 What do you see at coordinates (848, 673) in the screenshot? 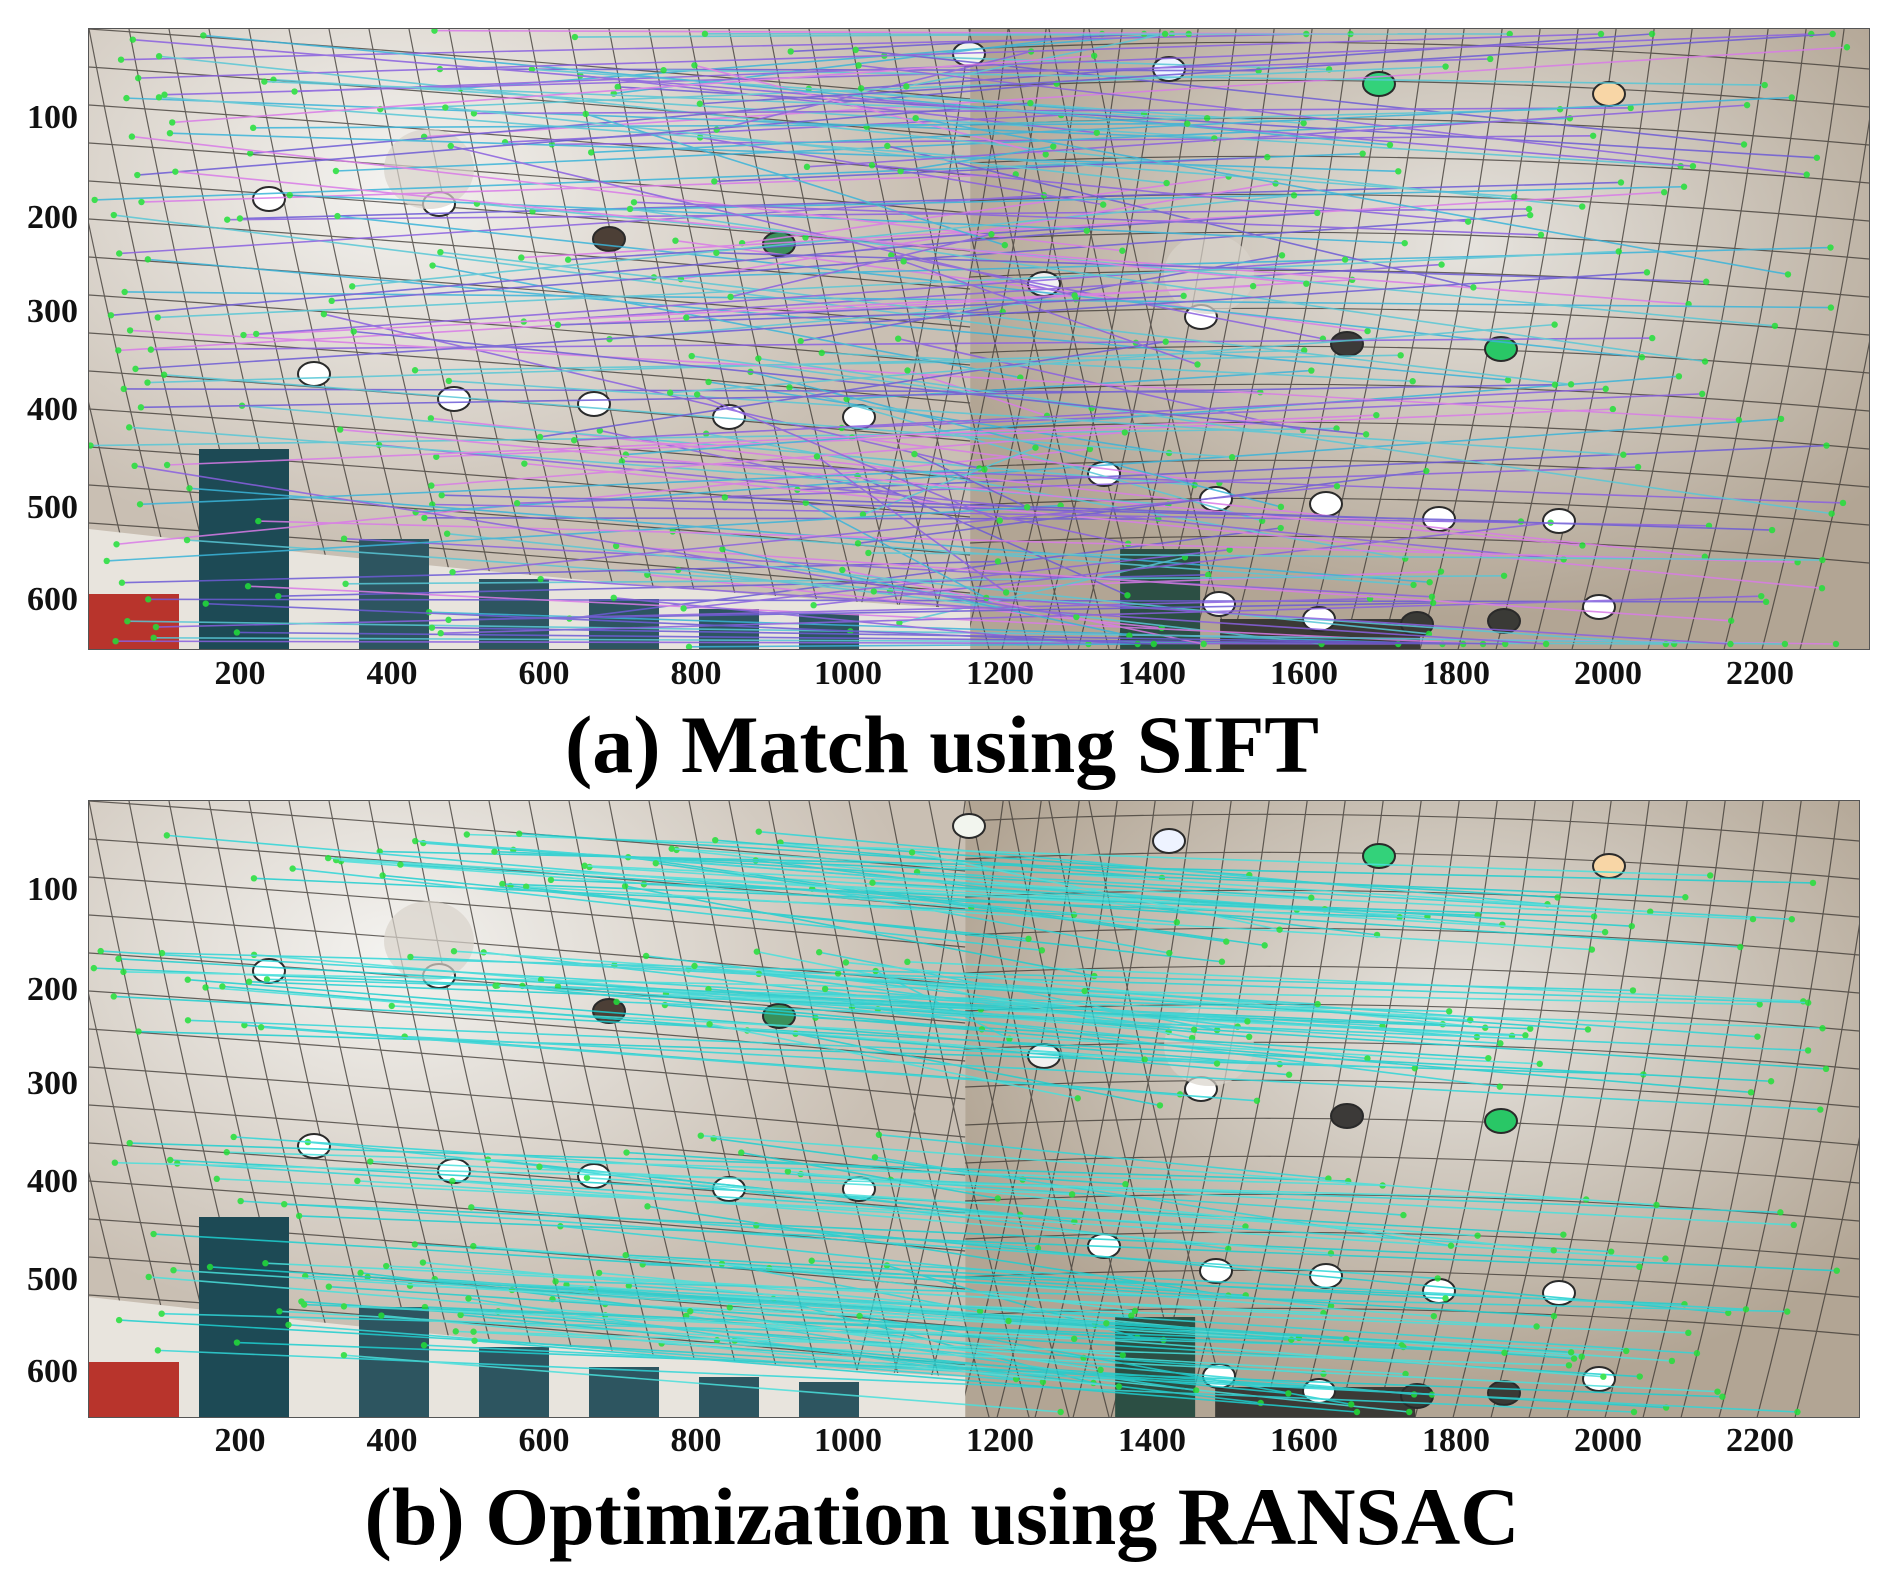
I see `x-tick-label: 1000` at bounding box center [848, 673].